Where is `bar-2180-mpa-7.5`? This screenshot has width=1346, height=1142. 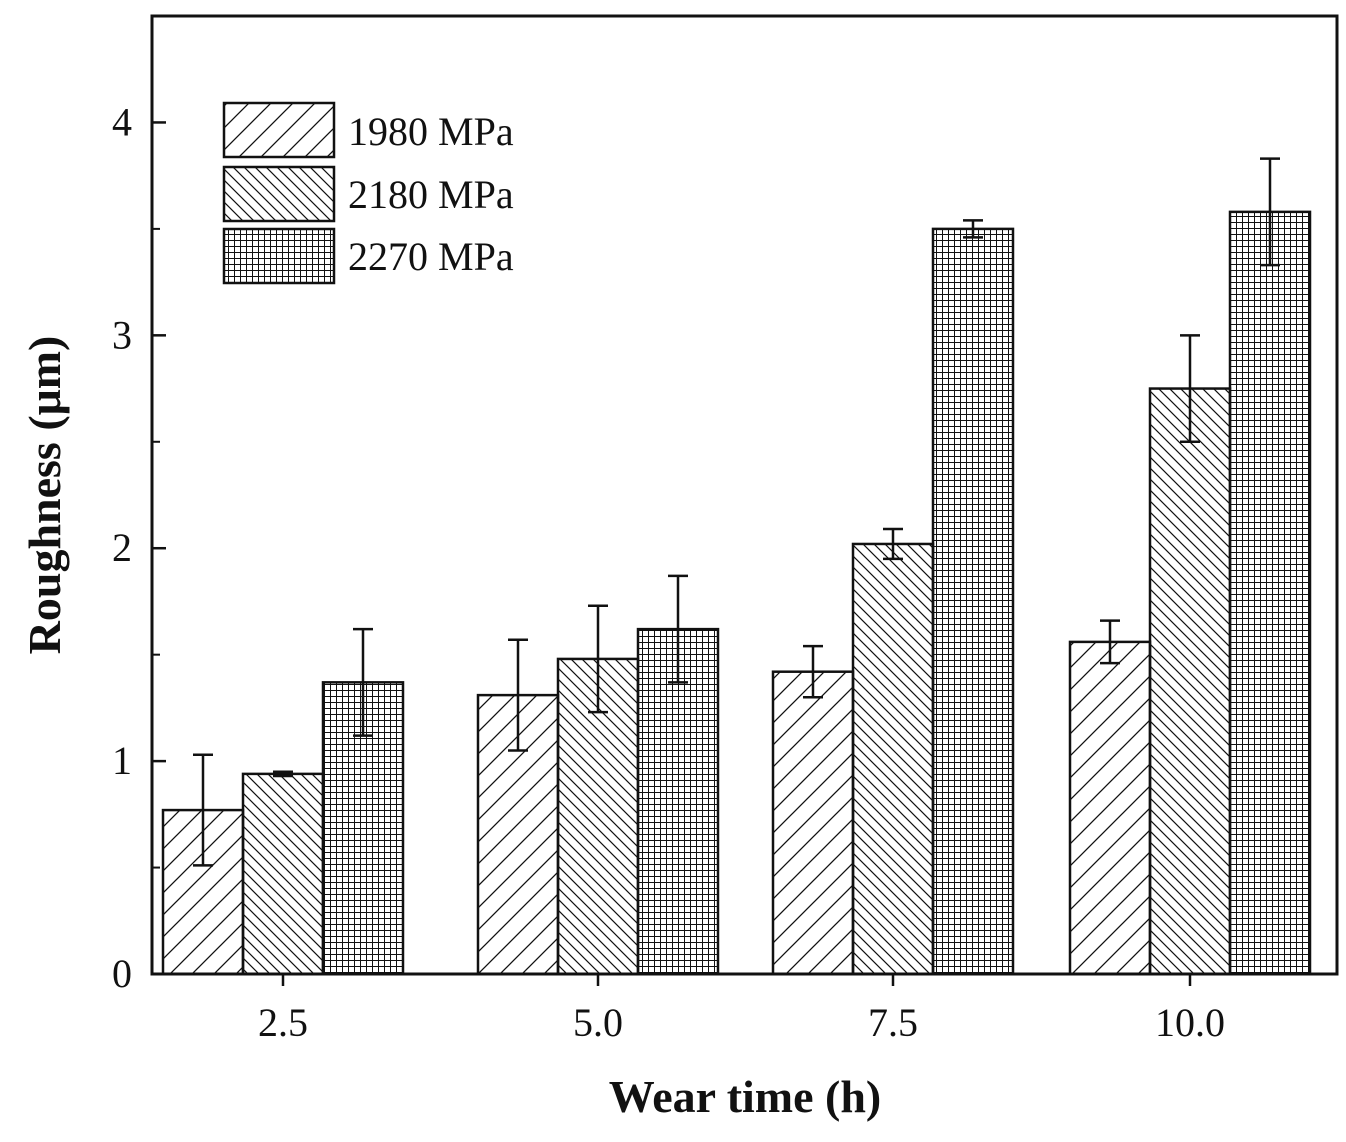 bar-2180-mpa-7.5 is located at coordinates (893, 759).